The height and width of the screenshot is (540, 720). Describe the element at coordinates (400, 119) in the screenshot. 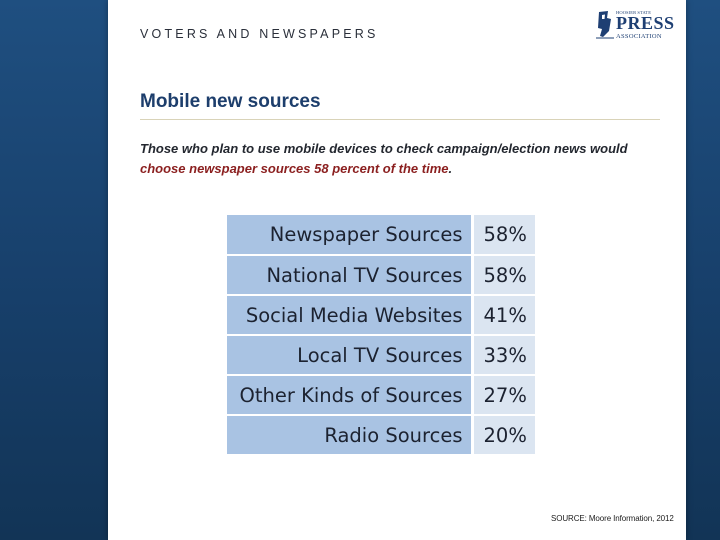

I see `heading-divider` at that location.